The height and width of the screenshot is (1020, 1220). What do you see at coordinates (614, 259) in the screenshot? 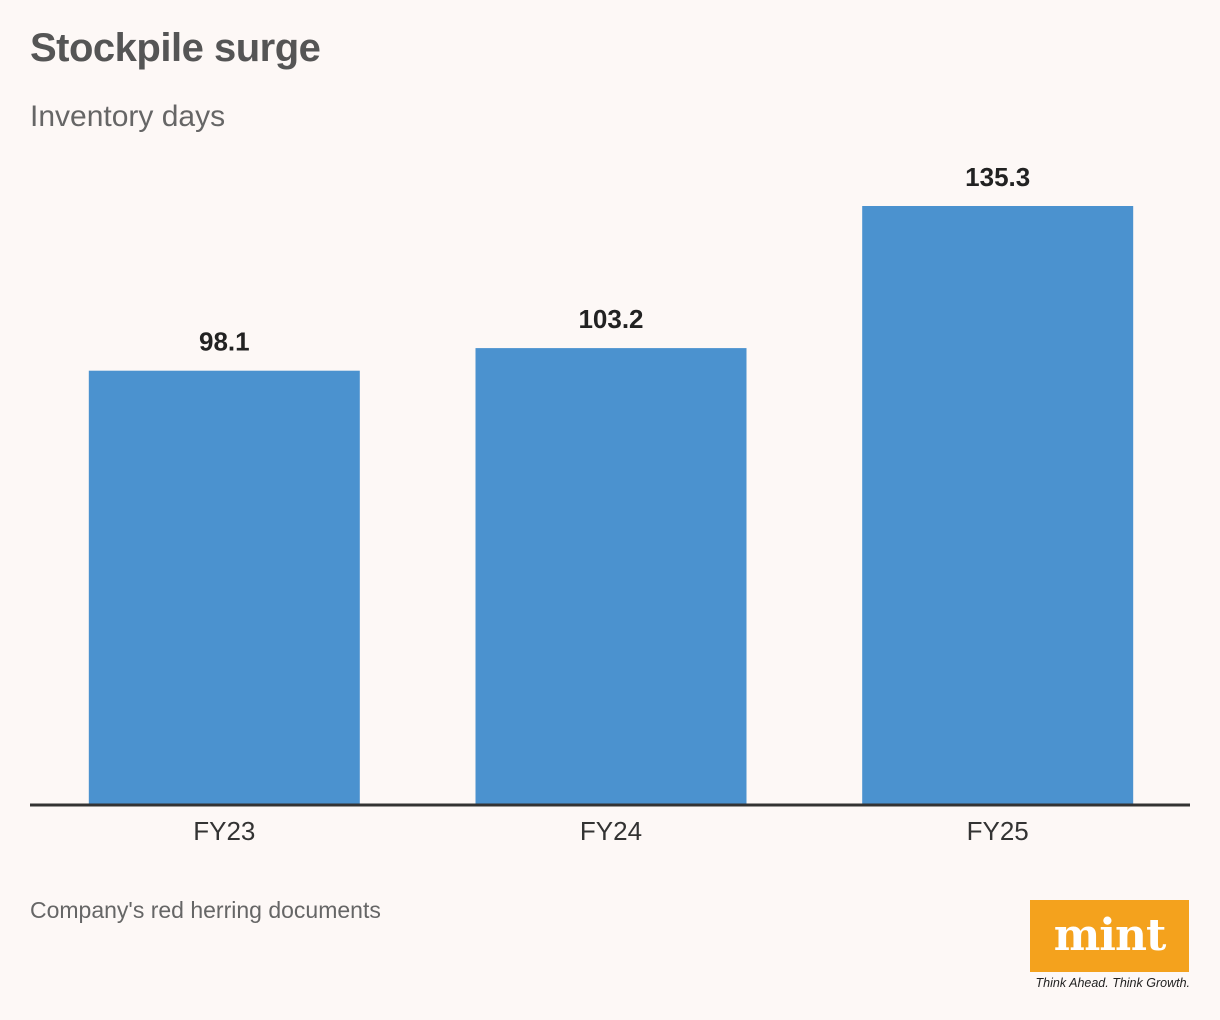
I see `value-labels-group: 98.1 103.2 135.3` at bounding box center [614, 259].